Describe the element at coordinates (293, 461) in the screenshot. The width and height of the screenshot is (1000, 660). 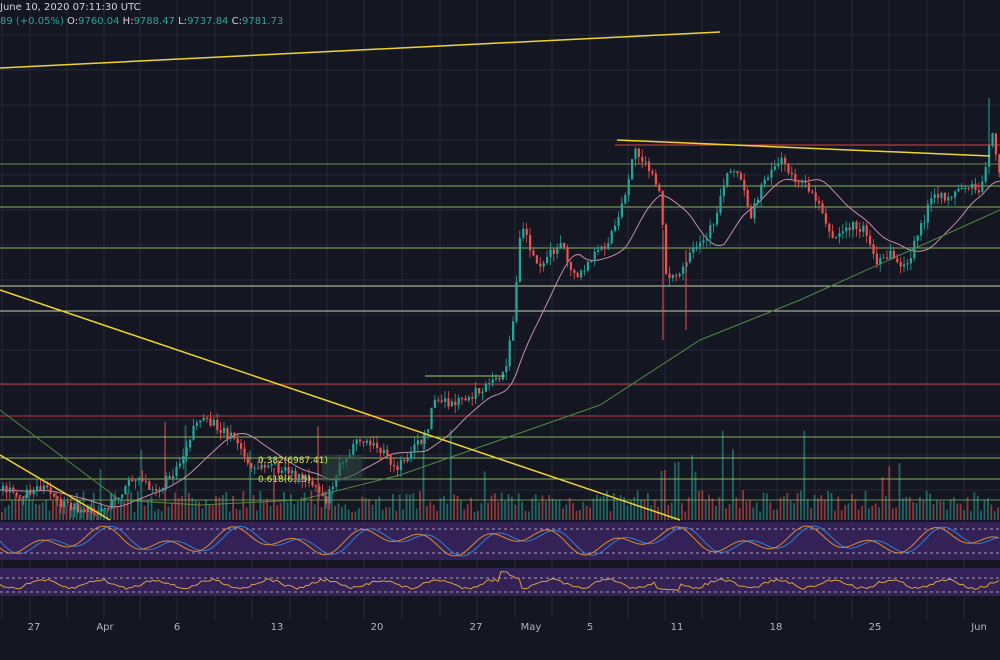
I see `fib-label-0382: 0.382(6987.41)` at that location.